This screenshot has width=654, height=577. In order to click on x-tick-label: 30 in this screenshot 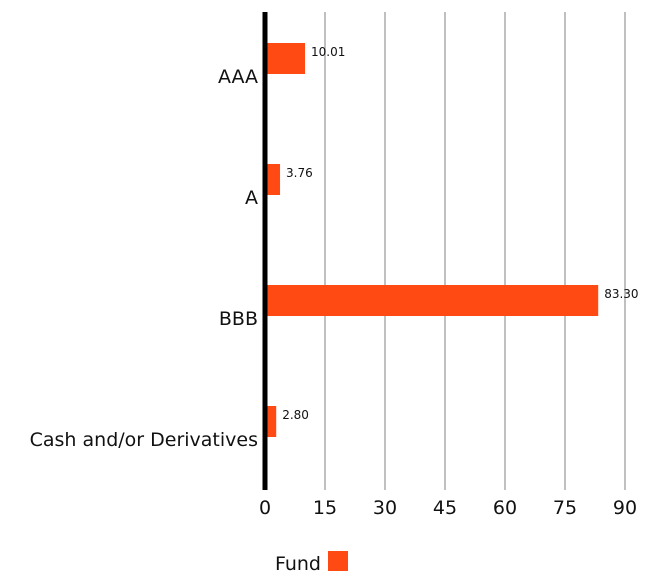, I will do `click(385, 508)`.